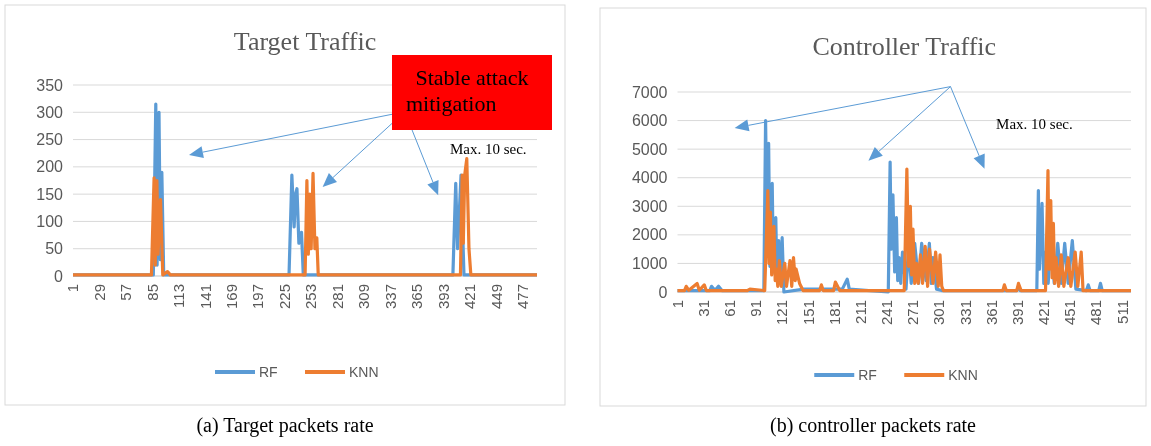 This screenshot has width=1151, height=446. Describe the element at coordinates (649, 178) in the screenshot. I see `y-tick-label: 4000` at that location.